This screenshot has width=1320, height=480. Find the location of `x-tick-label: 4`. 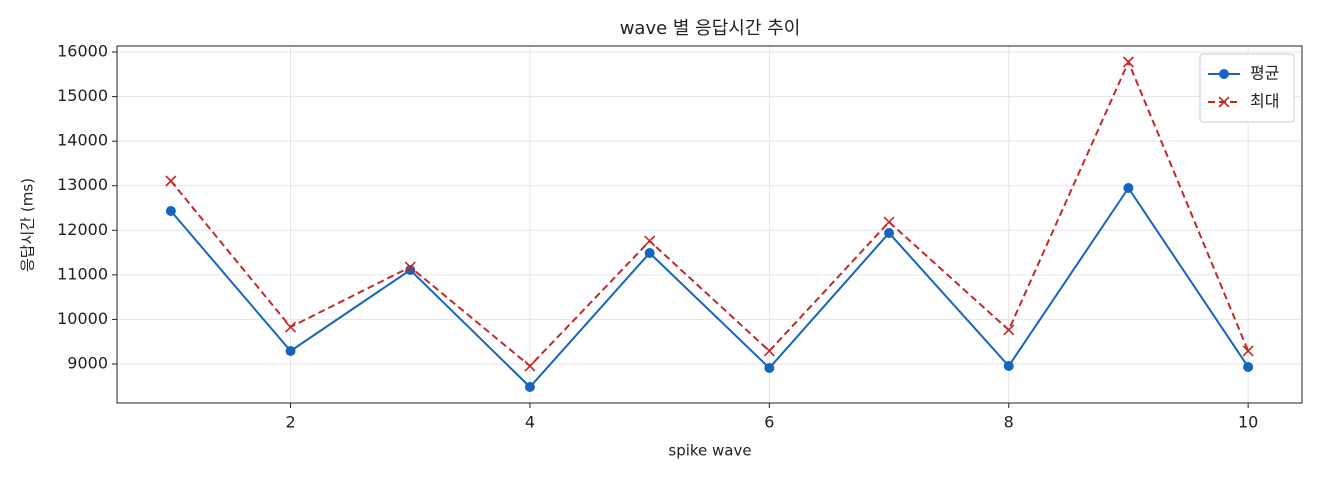

x-tick-label: 4 is located at coordinates (530, 422).